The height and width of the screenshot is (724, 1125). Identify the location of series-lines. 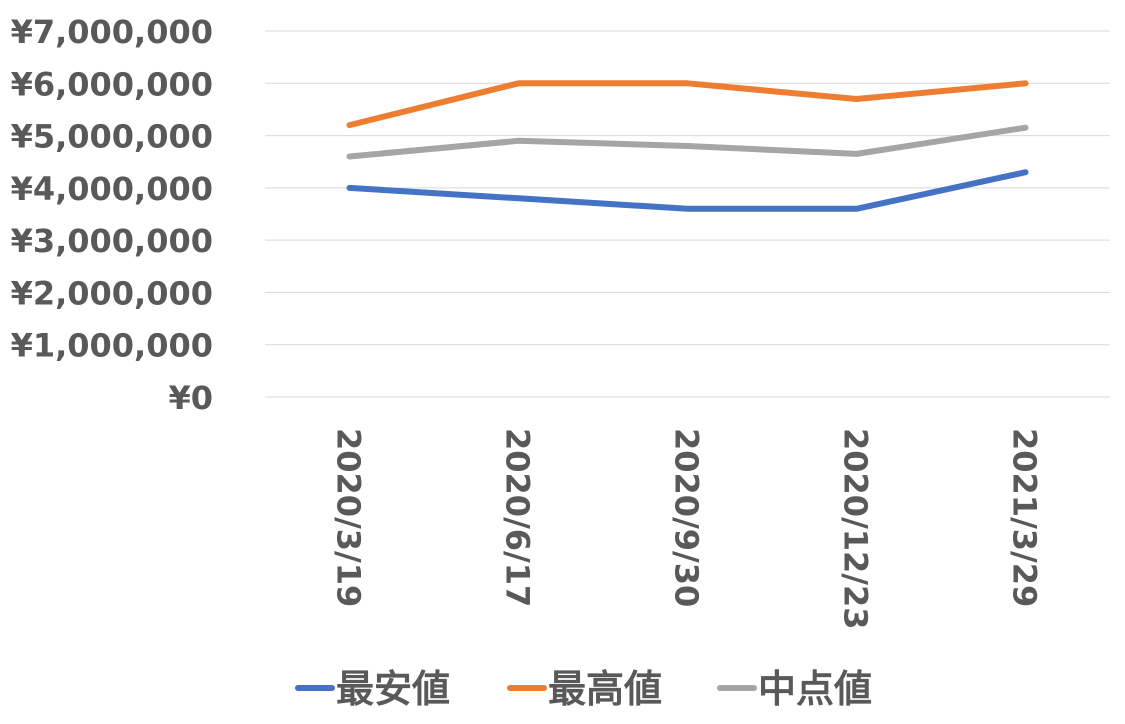
(687, 146).